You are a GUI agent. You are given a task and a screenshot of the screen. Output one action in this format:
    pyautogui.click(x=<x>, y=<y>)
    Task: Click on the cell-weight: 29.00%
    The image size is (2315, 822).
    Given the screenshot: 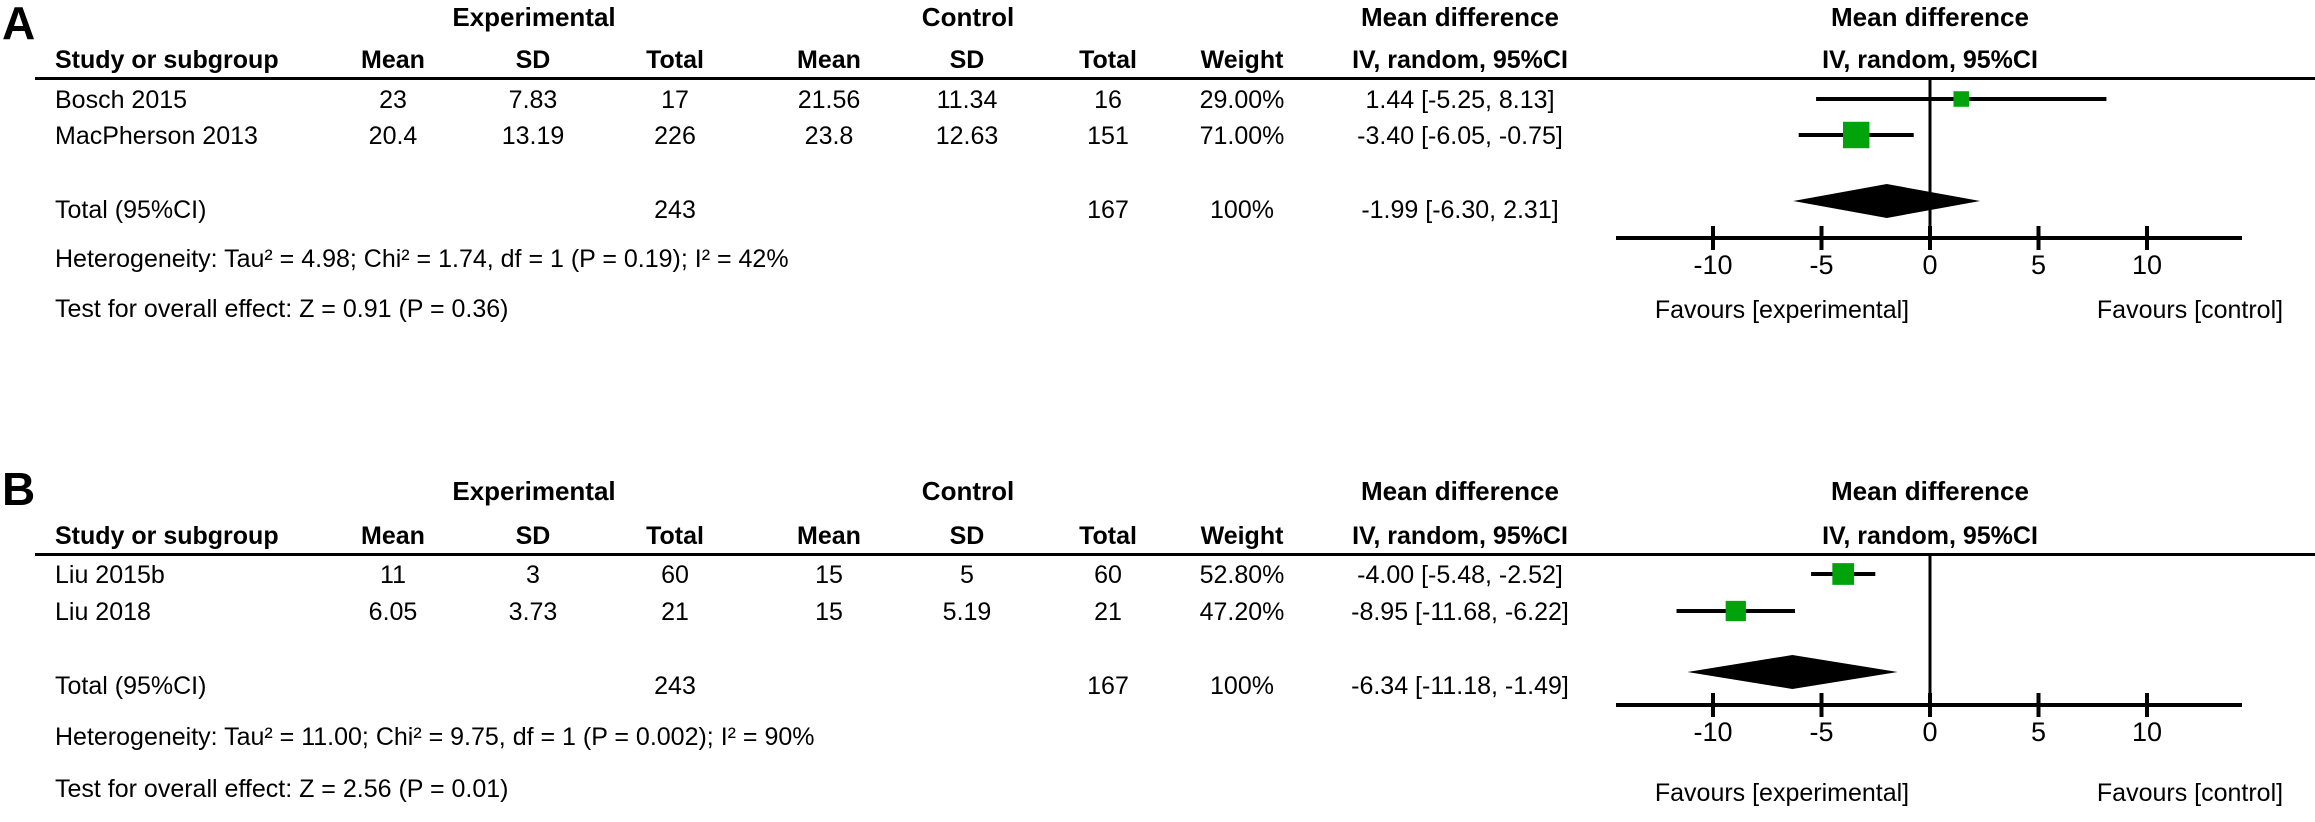 What is the action you would take?
    pyautogui.click(x=1242, y=100)
    